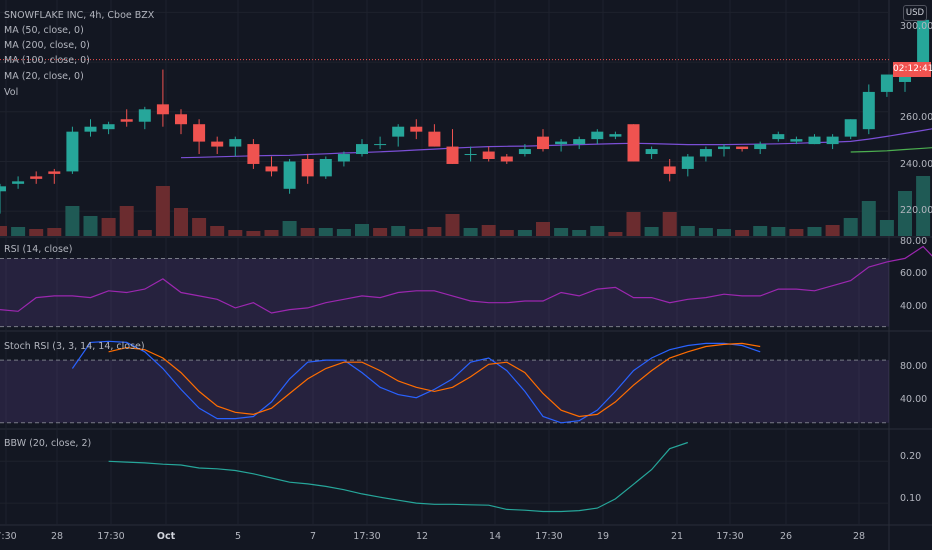 The height and width of the screenshot is (550, 932). Describe the element at coordinates (916, 210) in the screenshot. I see `price-axis-label: 220.00` at that location.